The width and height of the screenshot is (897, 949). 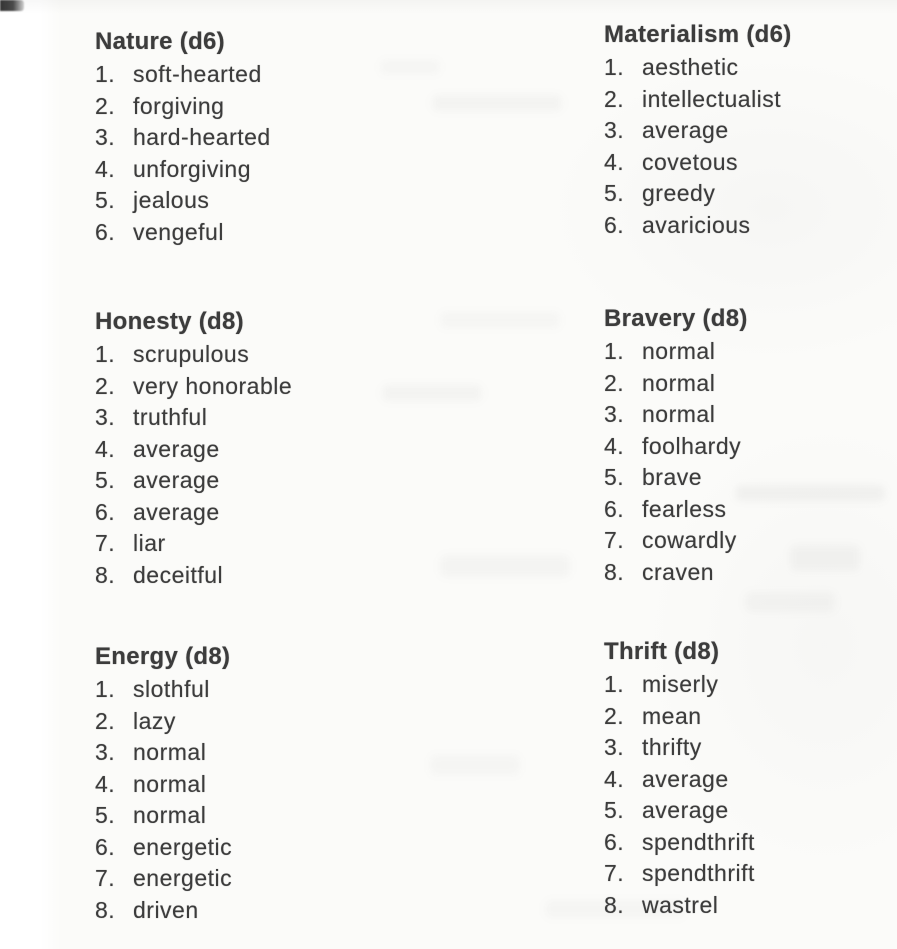 I want to click on scan-corner-mark, so click(x=12, y=5).